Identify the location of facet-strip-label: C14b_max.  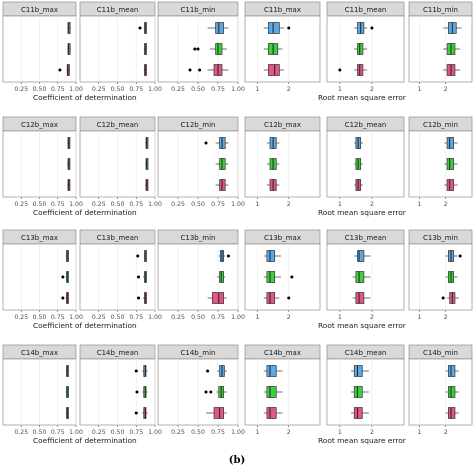
(39, 353).